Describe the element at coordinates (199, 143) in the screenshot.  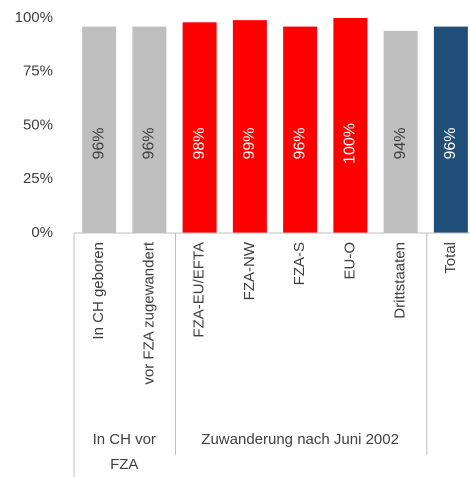
I see `value-label: 98%` at that location.